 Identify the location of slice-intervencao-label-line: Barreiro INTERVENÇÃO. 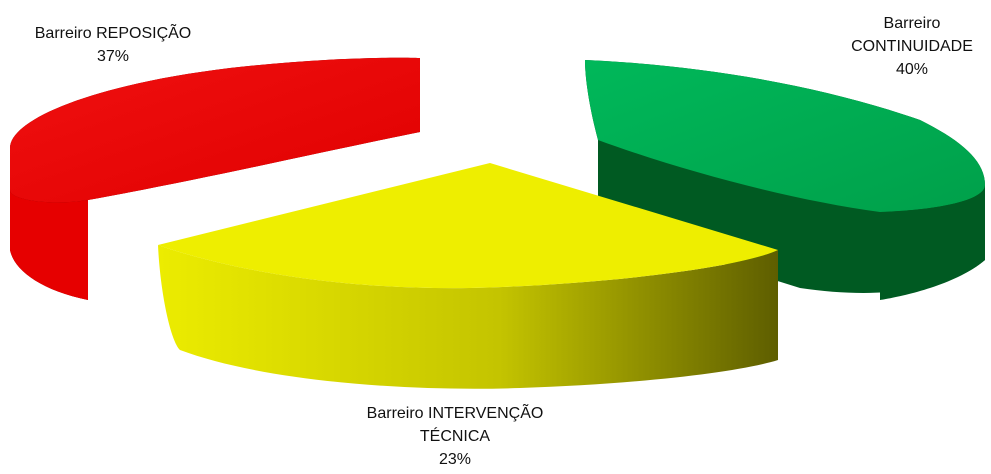
(455, 412).